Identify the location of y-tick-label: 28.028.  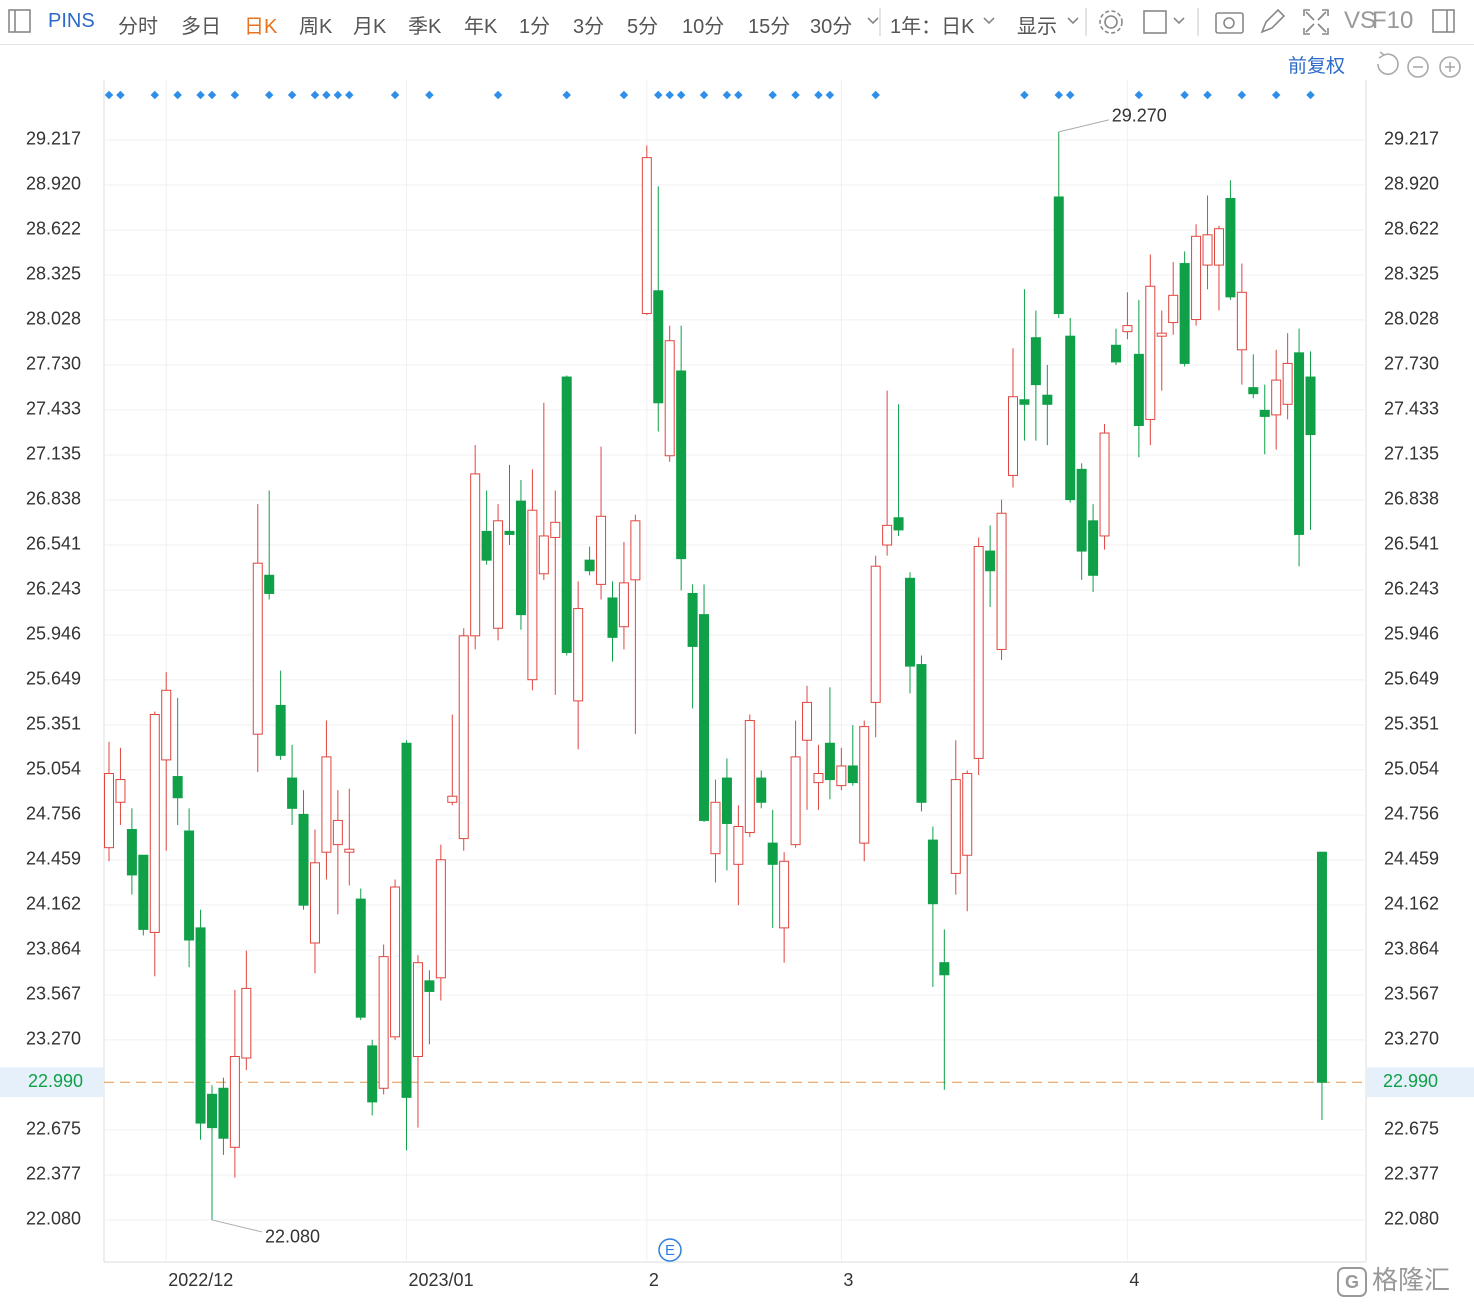
(53, 319).